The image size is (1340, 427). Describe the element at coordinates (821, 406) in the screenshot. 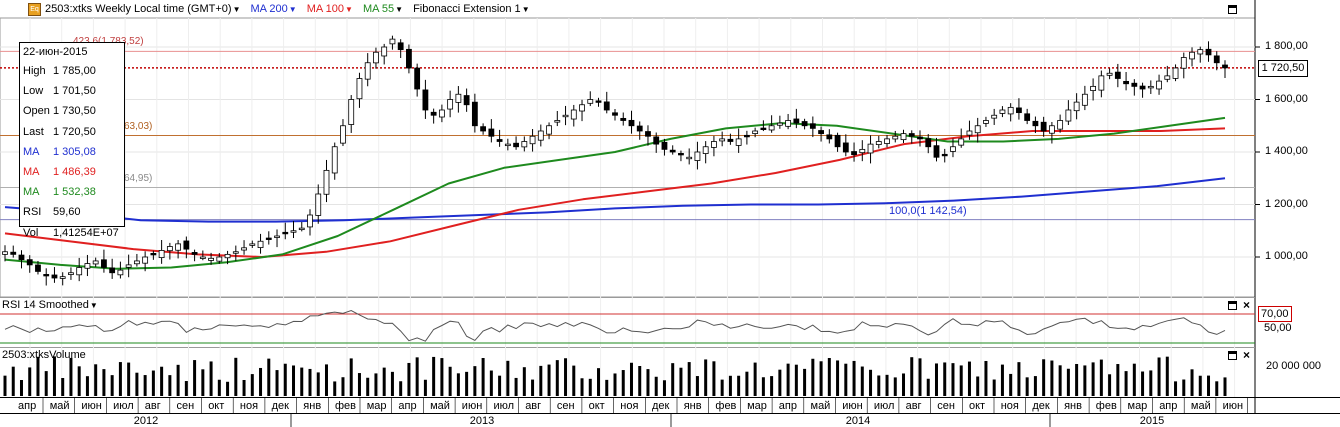

I see `month-label: май` at that location.